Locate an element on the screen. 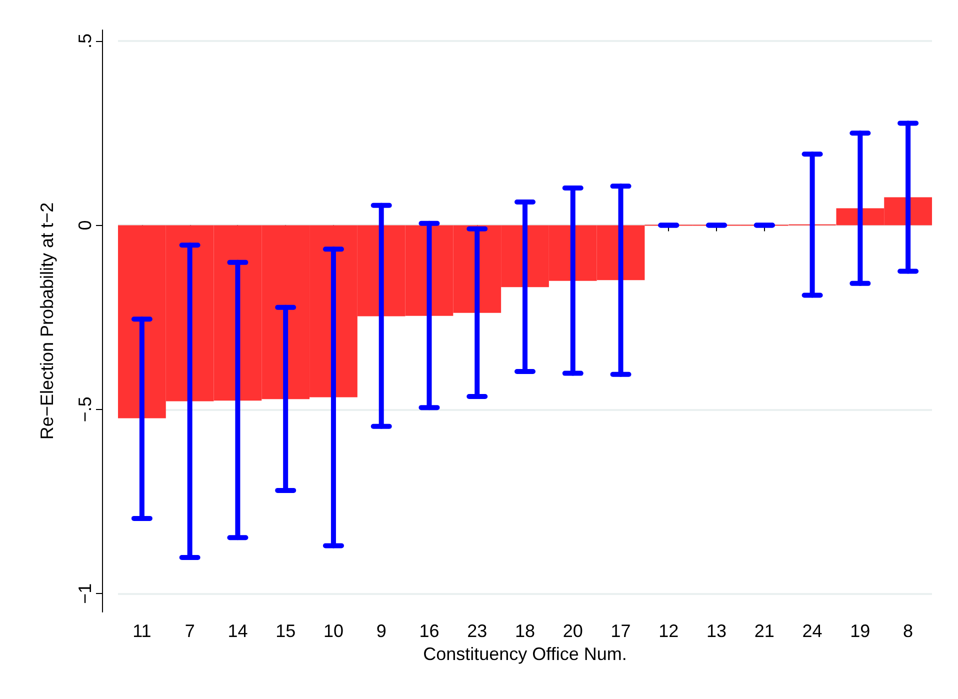 This screenshot has width=958, height=699. x-tick-label: 9 is located at coordinates (381, 631).